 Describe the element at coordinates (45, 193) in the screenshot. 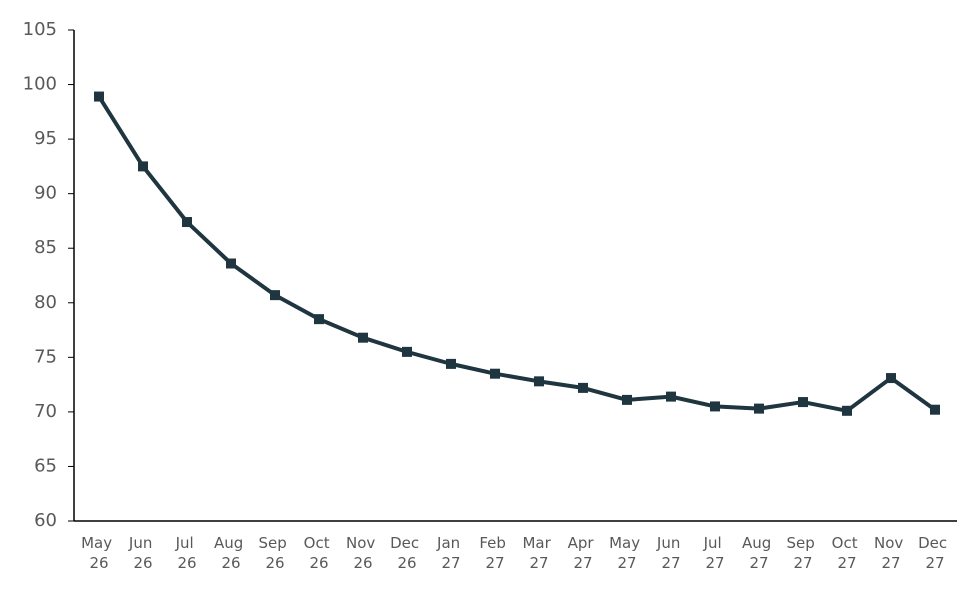

I see `y-tick-label: 90` at that location.